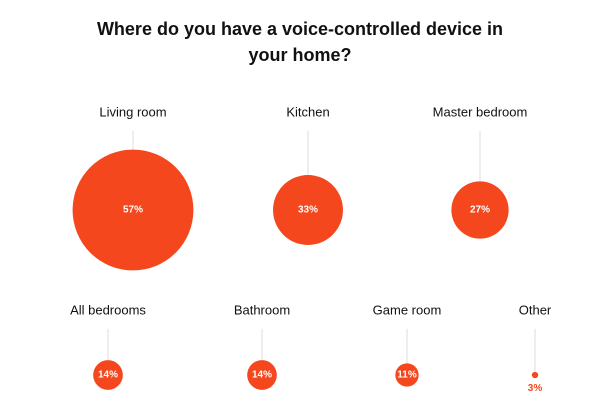  I want to click on title-line: your home?, so click(299, 55).